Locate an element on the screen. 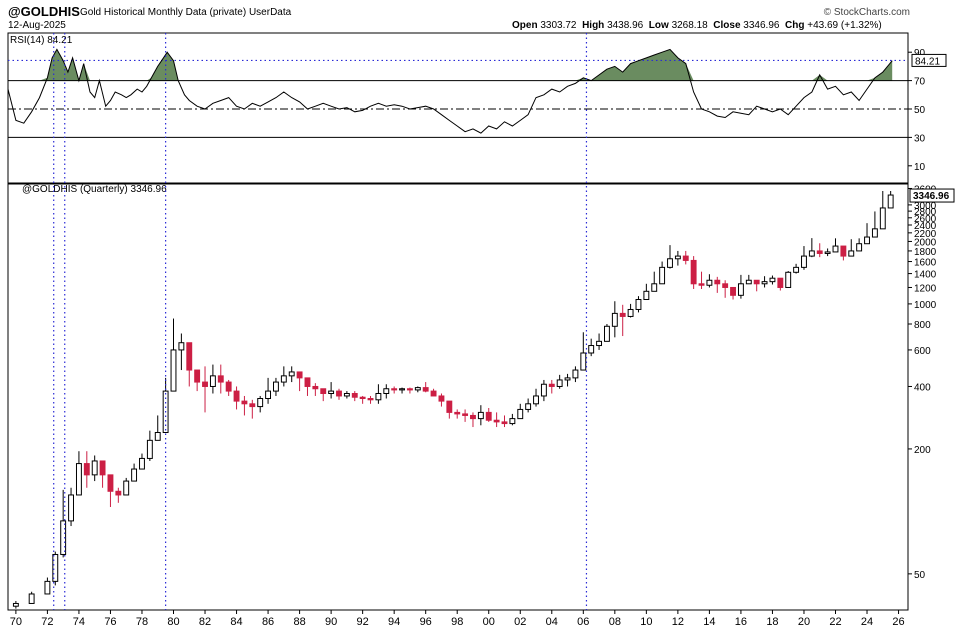  open-label: Open is located at coordinates (525, 25).